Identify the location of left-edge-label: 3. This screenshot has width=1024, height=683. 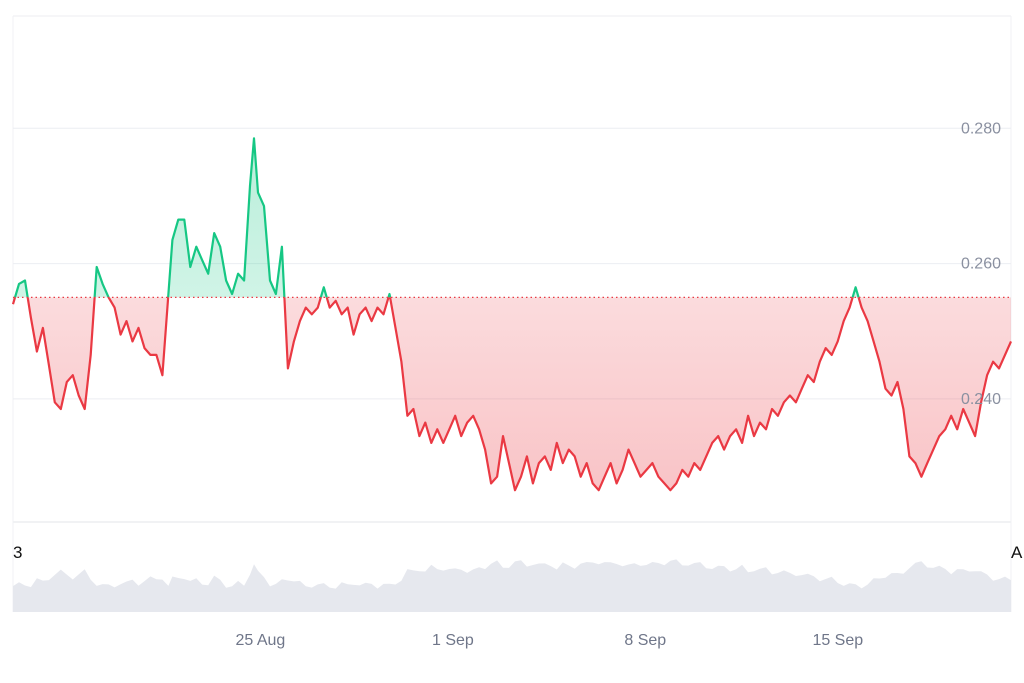
(17, 552).